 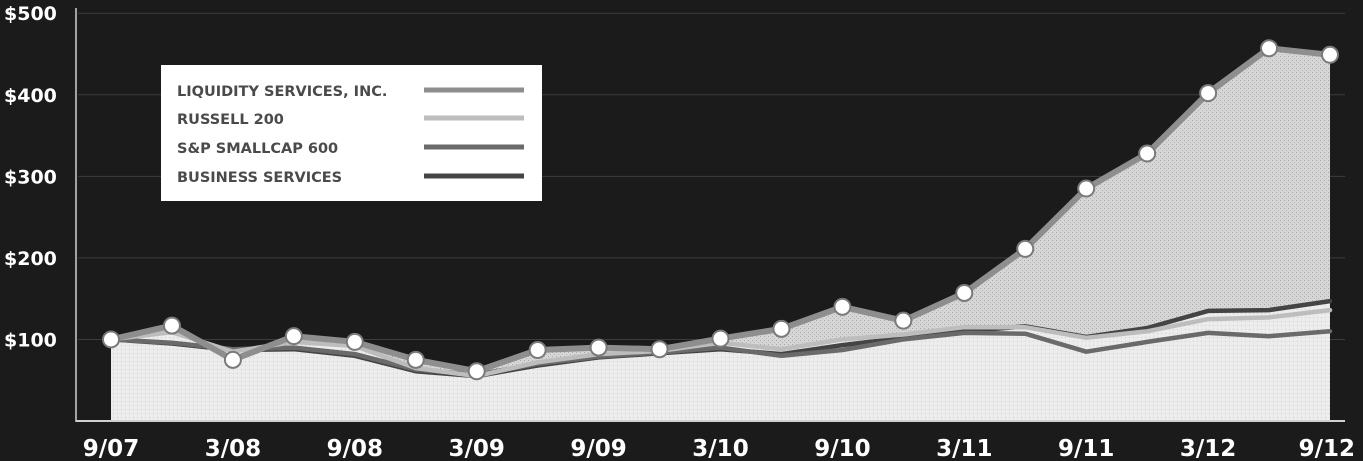 I want to click on x-tick-label: 9/11, so click(x=1086, y=448).